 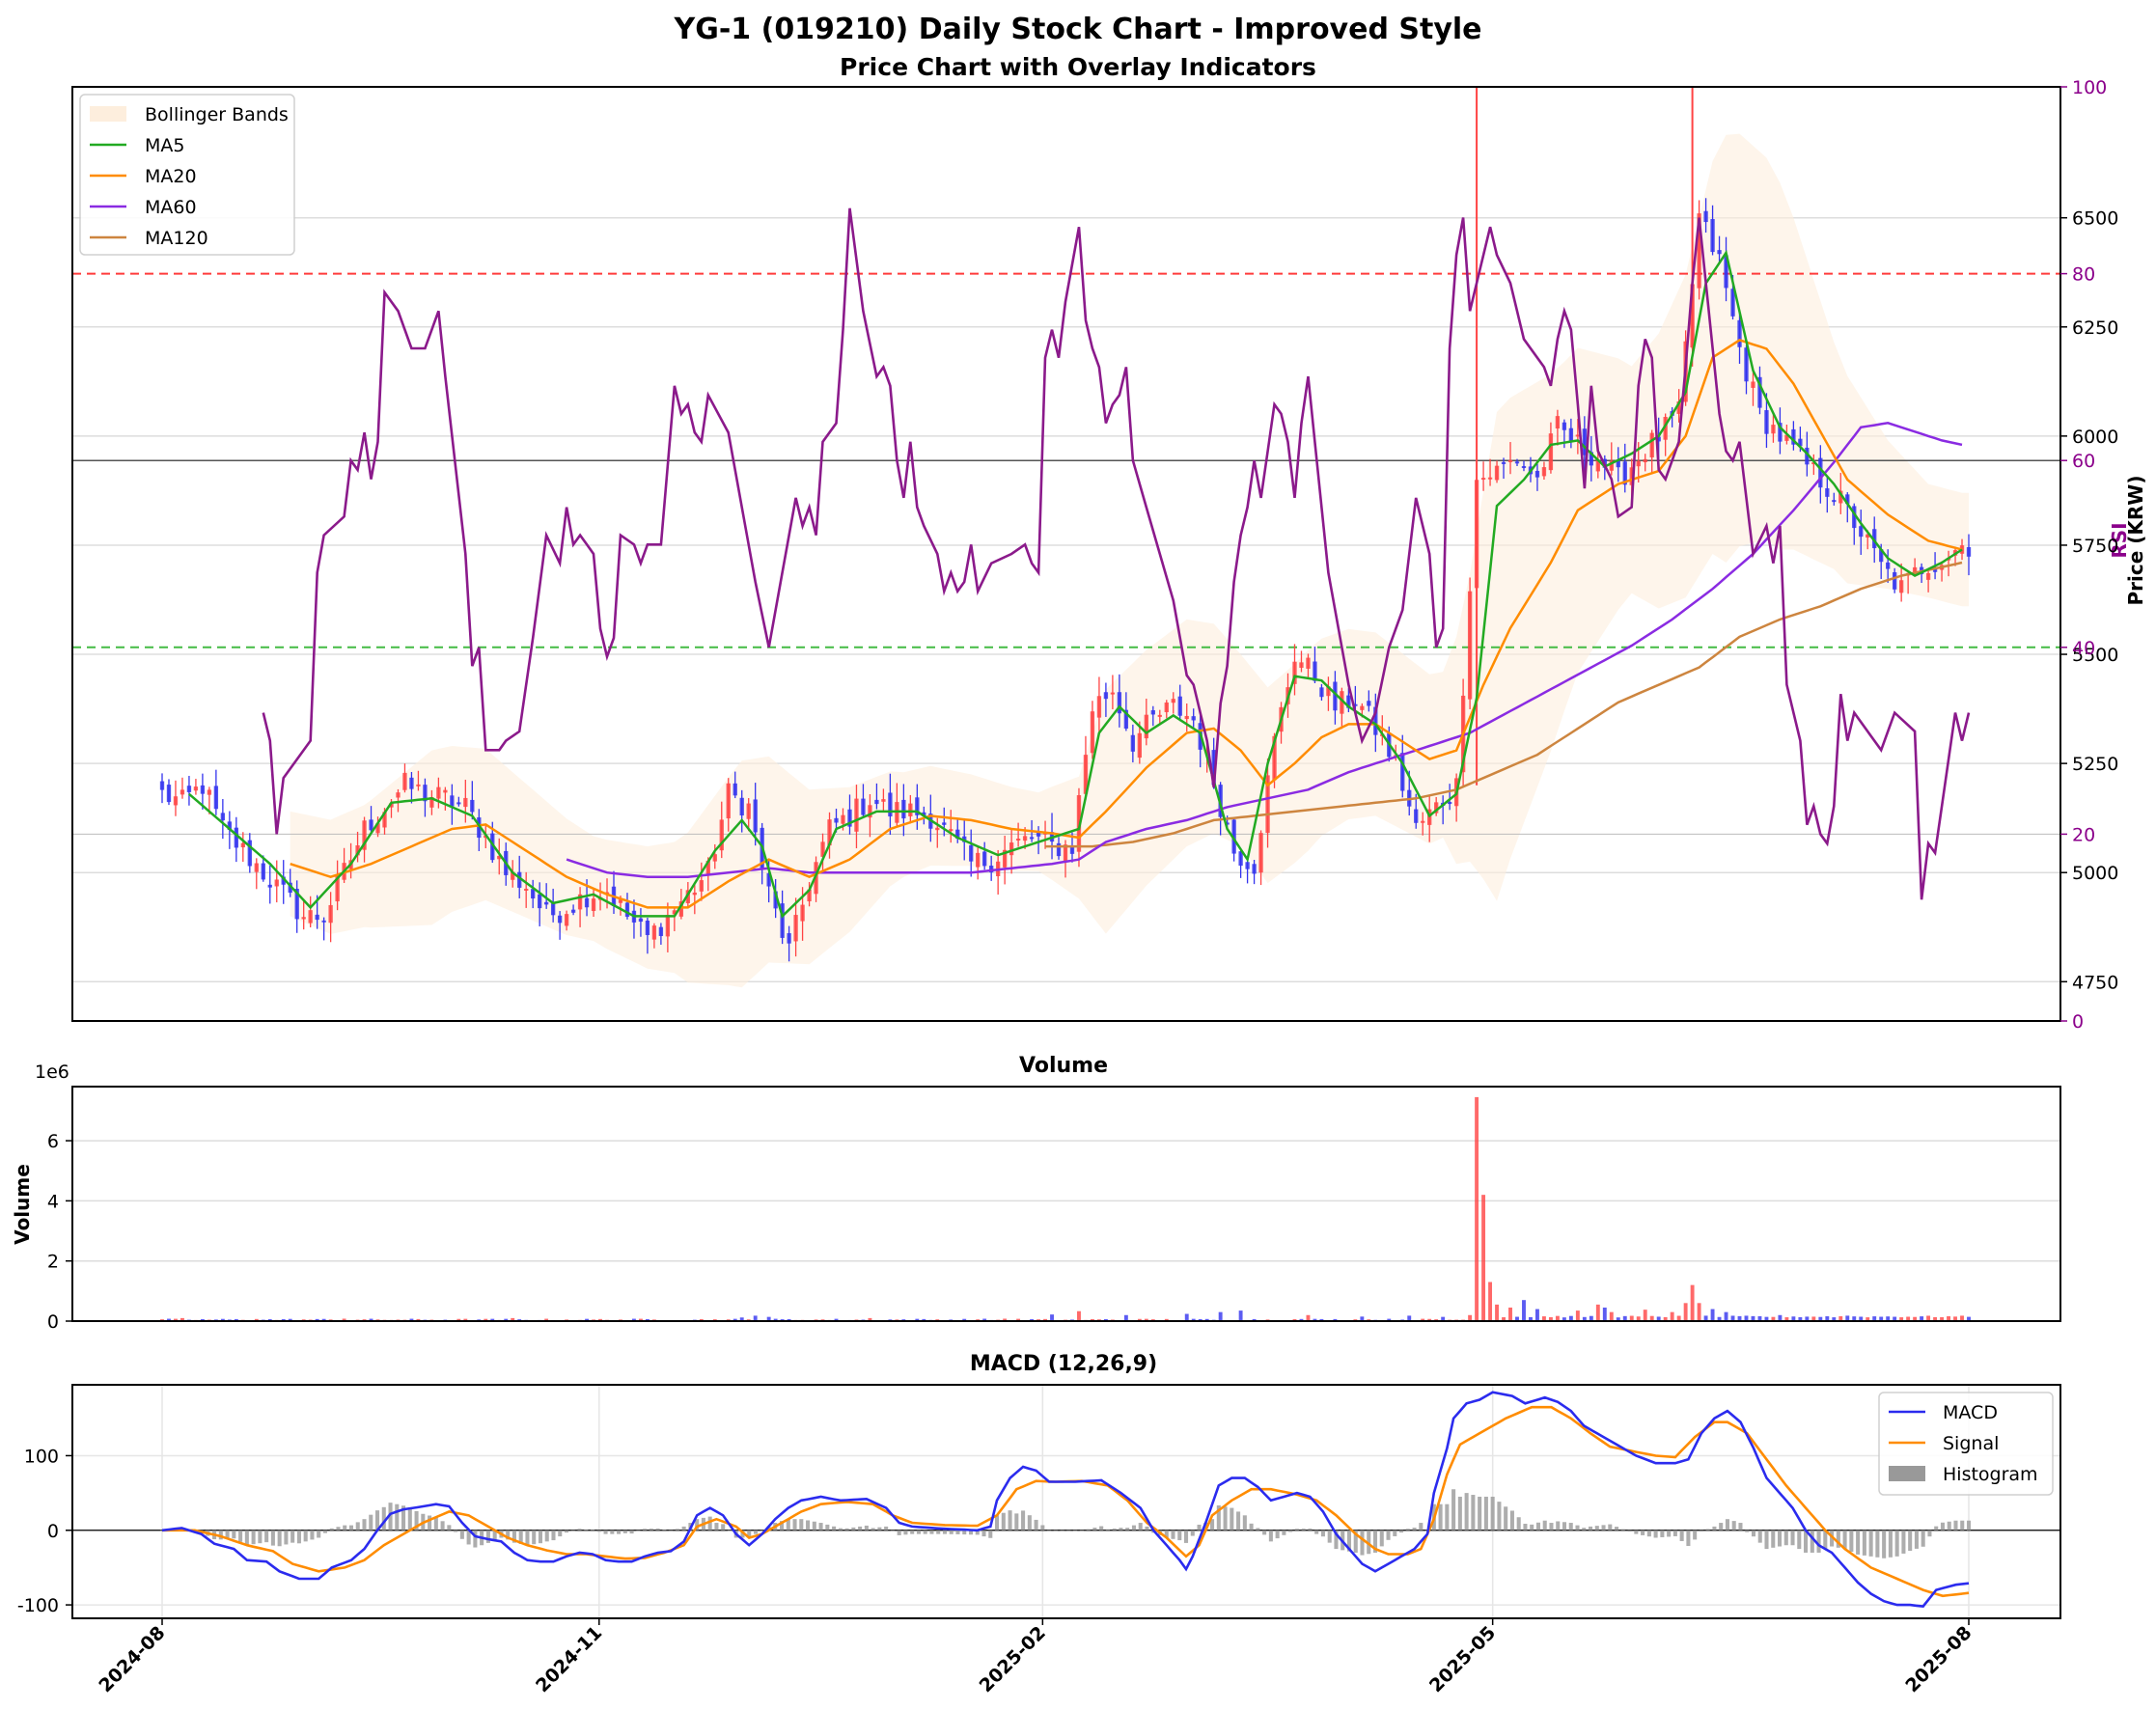 What do you see at coordinates (1907, 1473) in the screenshot?
I see `legend-swatch-histogram` at bounding box center [1907, 1473].